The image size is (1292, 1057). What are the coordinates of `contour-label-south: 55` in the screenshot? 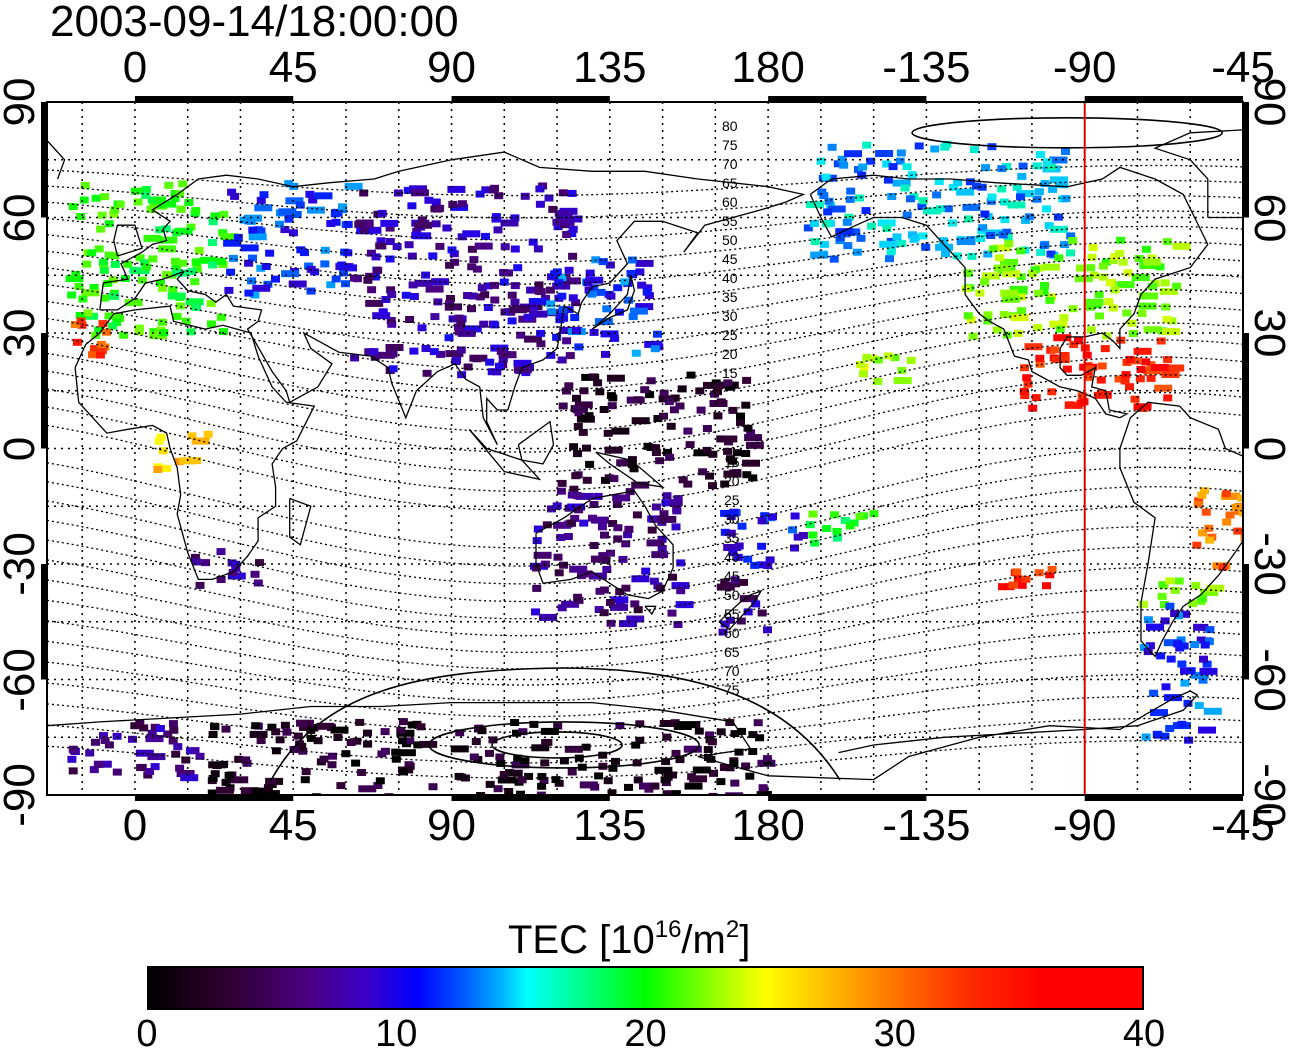 It's located at (732, 614).